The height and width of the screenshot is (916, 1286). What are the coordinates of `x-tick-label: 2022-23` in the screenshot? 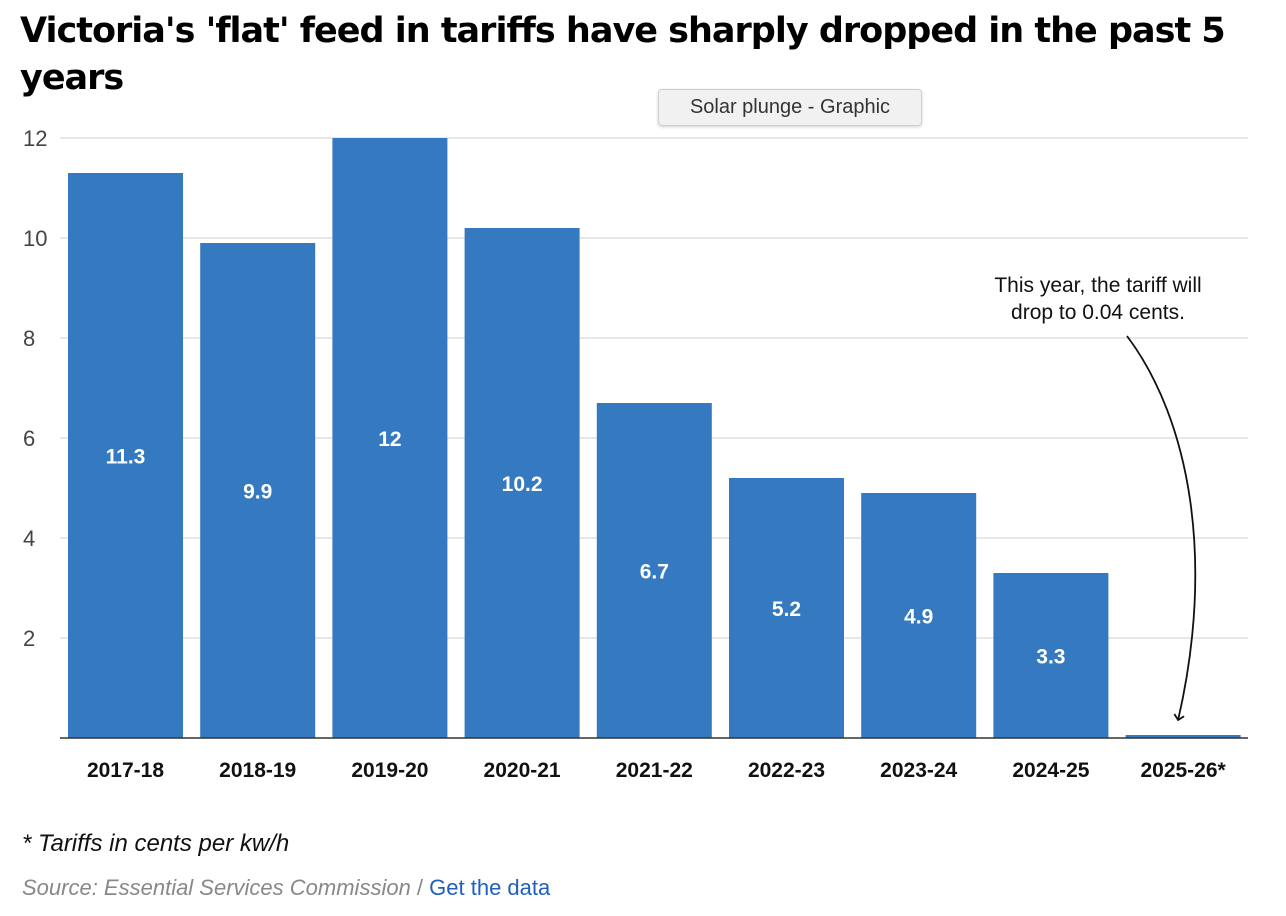 It's located at (786, 770).